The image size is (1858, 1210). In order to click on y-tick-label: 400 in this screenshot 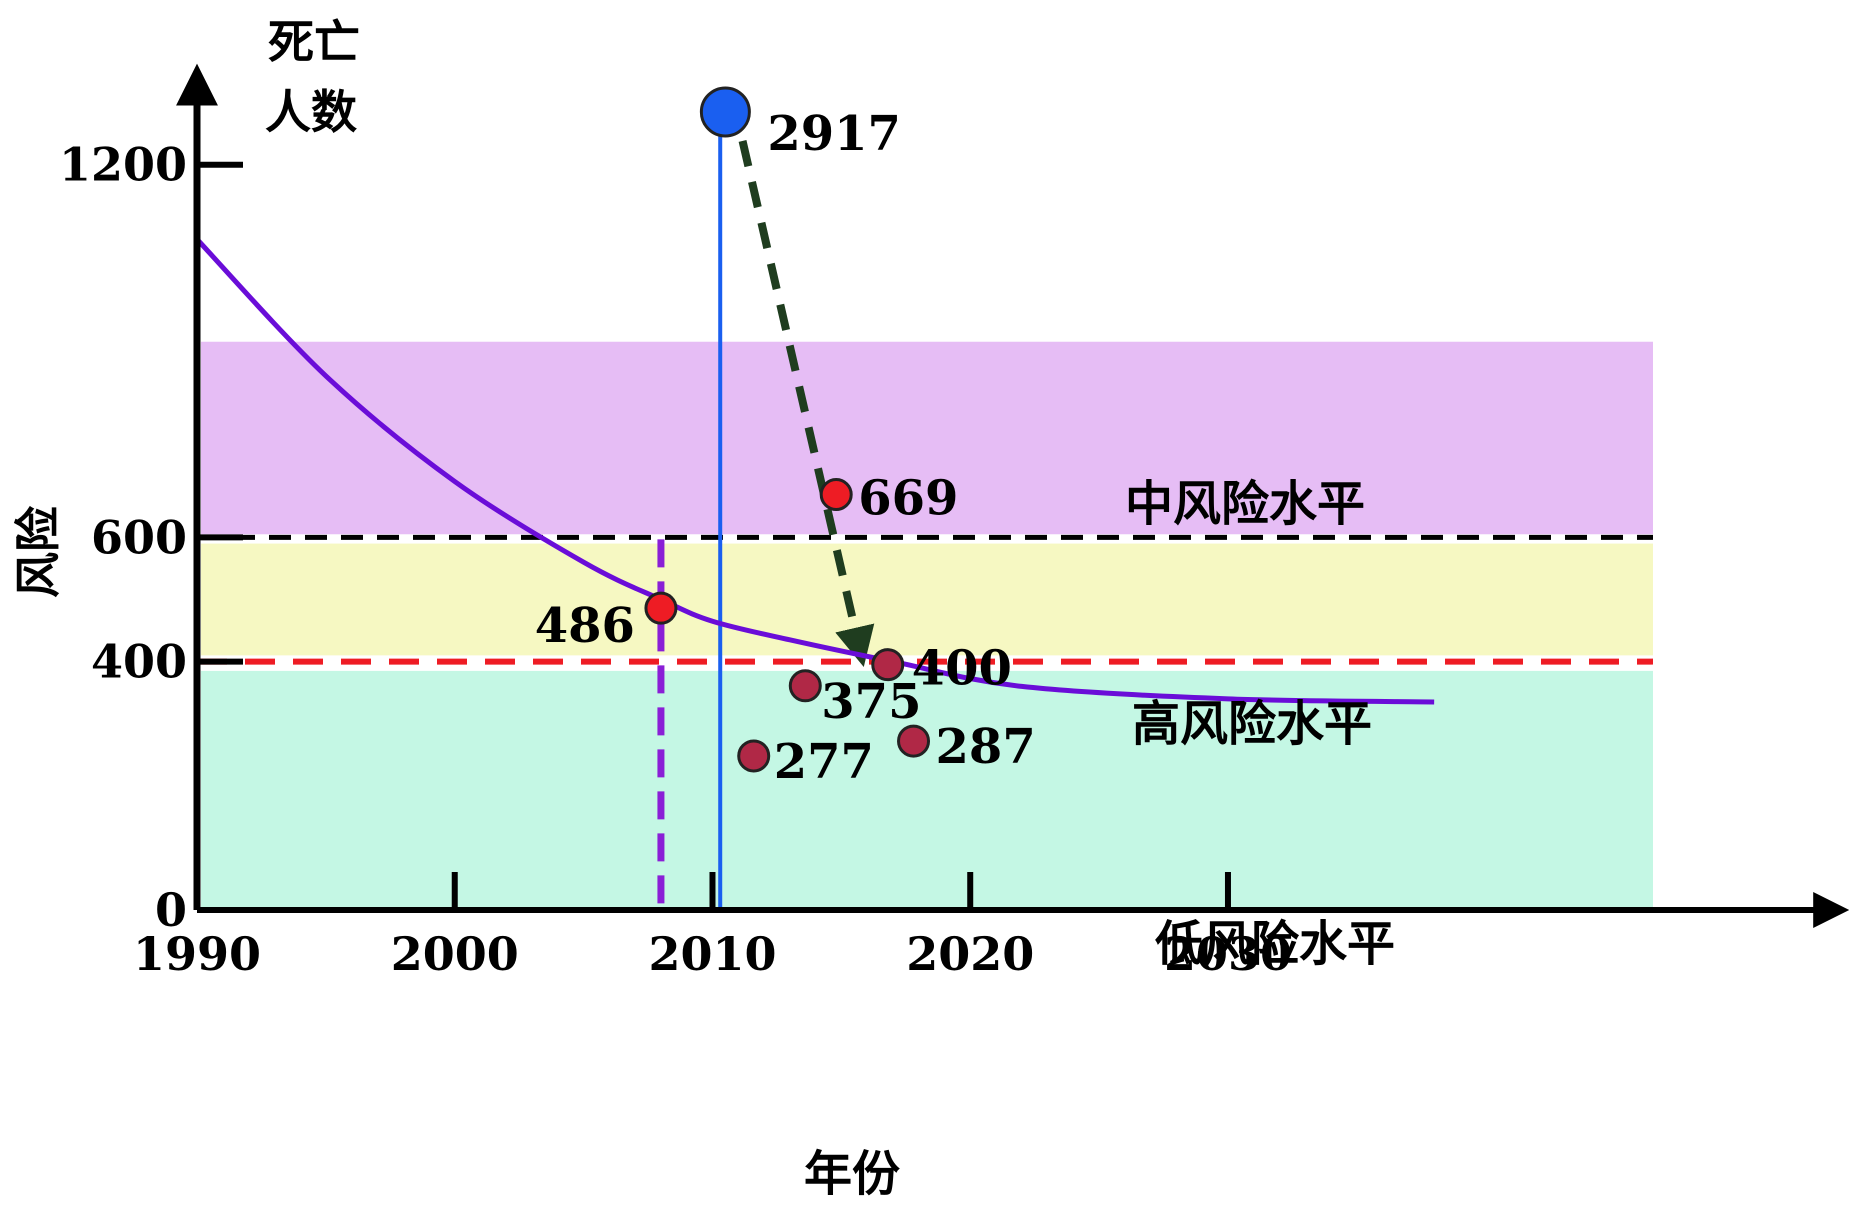, I will do `click(139, 662)`.